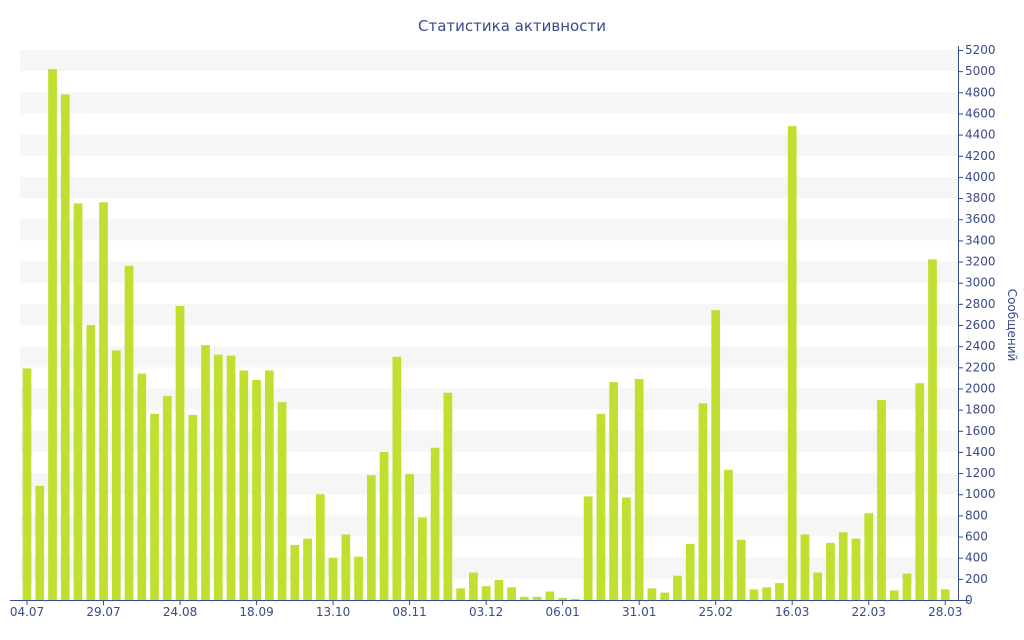 The height and width of the screenshot is (640, 1024). What do you see at coordinates (980, 473) in the screenshot?
I see `y-tick-label: 1200` at bounding box center [980, 473].